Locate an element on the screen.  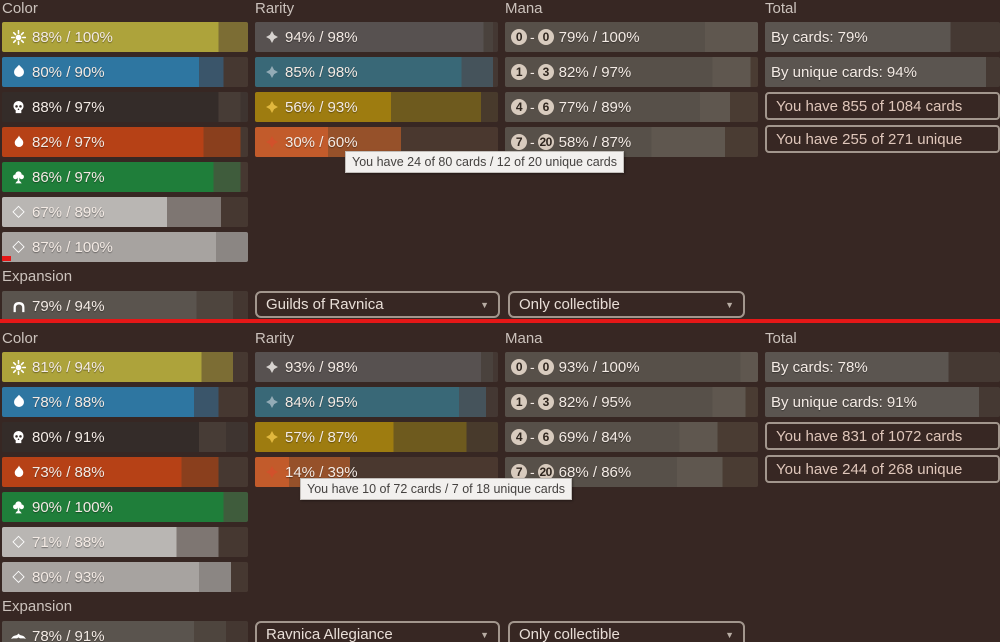
total-by-unique-bar: By unique cards: 94% is located at coordinates (882, 72).